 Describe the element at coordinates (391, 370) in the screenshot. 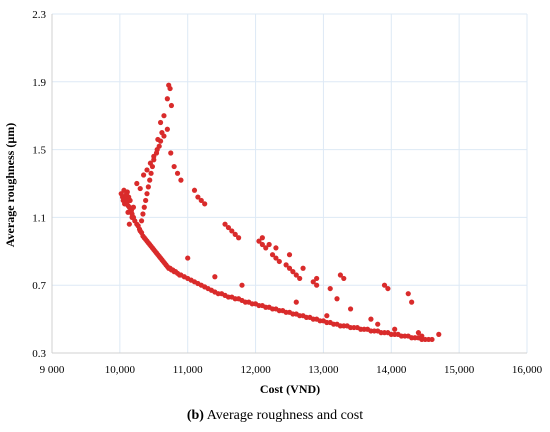

I see `x-tick-label: 14,000` at that location.